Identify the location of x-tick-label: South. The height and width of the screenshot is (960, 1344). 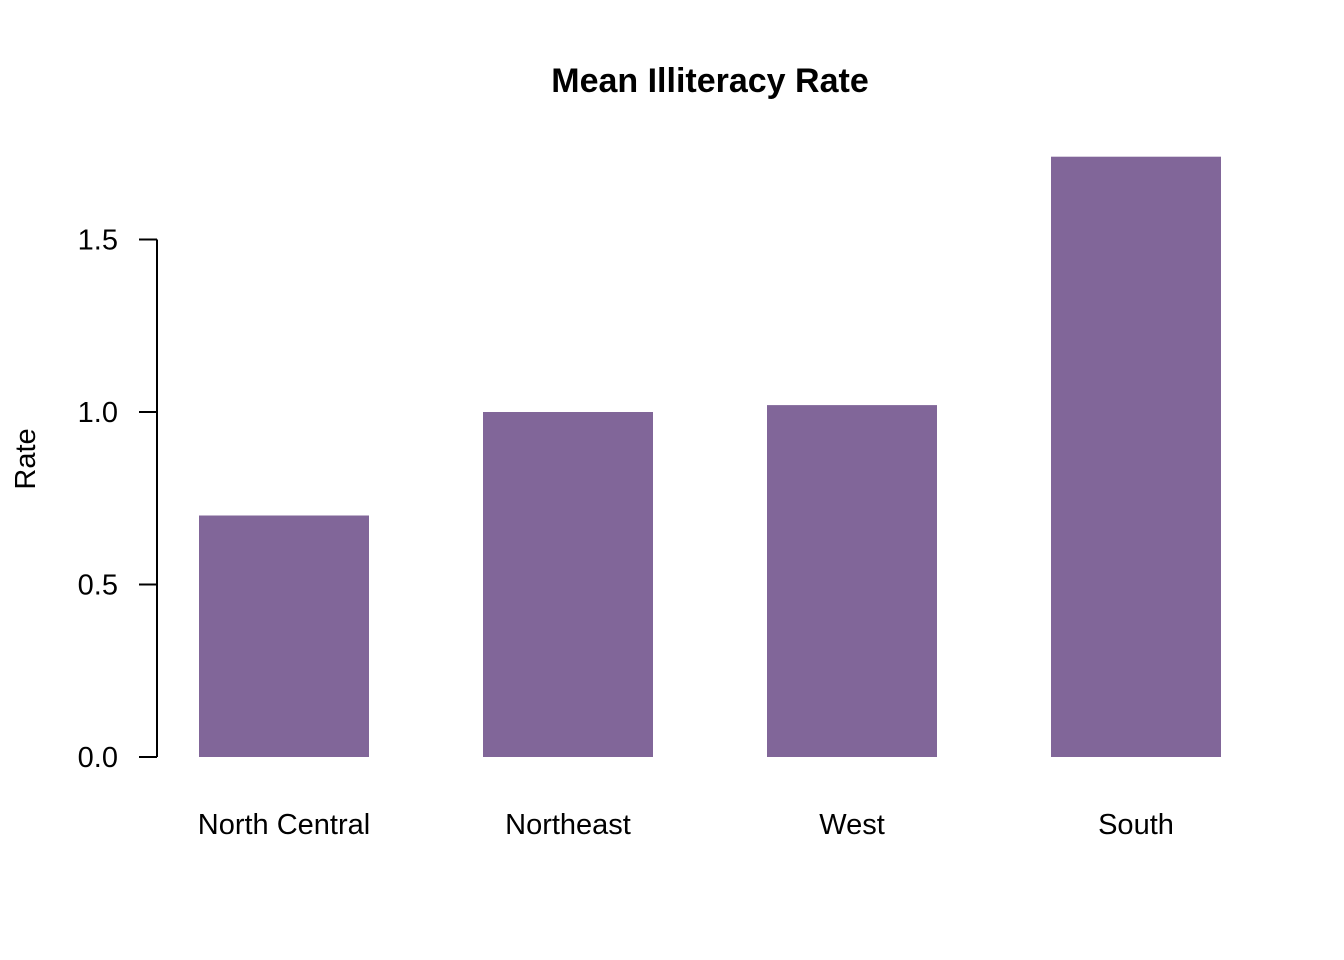
(1136, 825).